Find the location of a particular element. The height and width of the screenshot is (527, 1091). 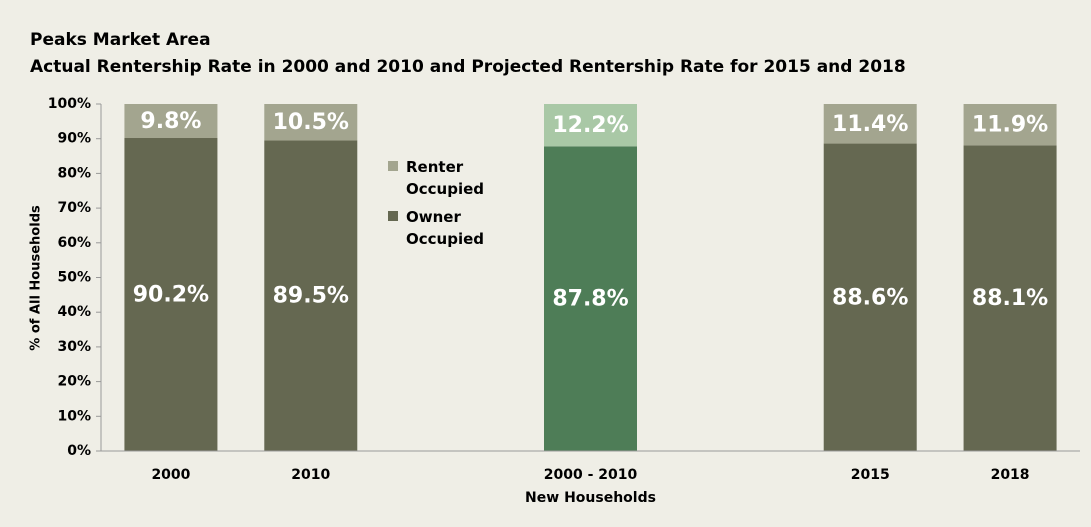

legend-label: Renter Occupied is located at coordinates (445, 178).